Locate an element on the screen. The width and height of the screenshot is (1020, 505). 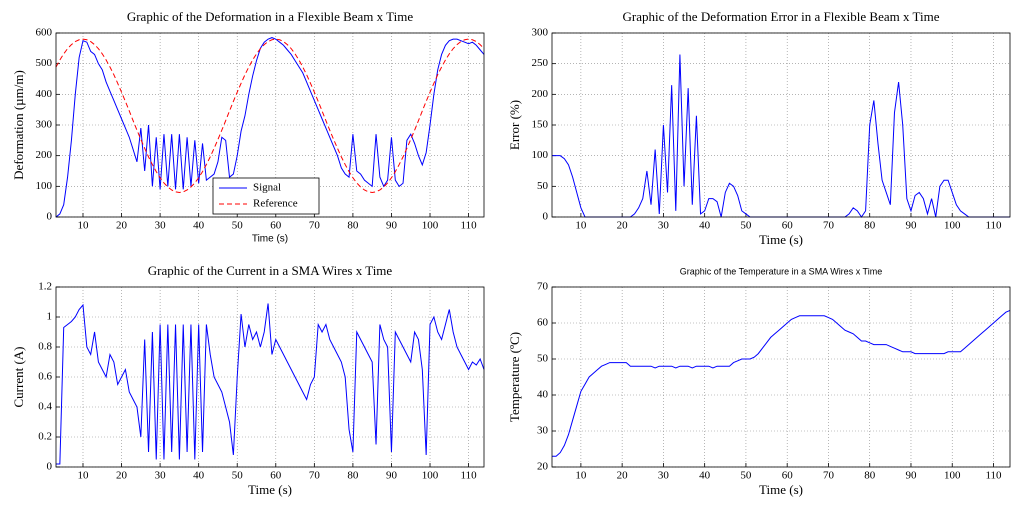
y-tick-label: 0.2 is located at coordinates (45, 437).